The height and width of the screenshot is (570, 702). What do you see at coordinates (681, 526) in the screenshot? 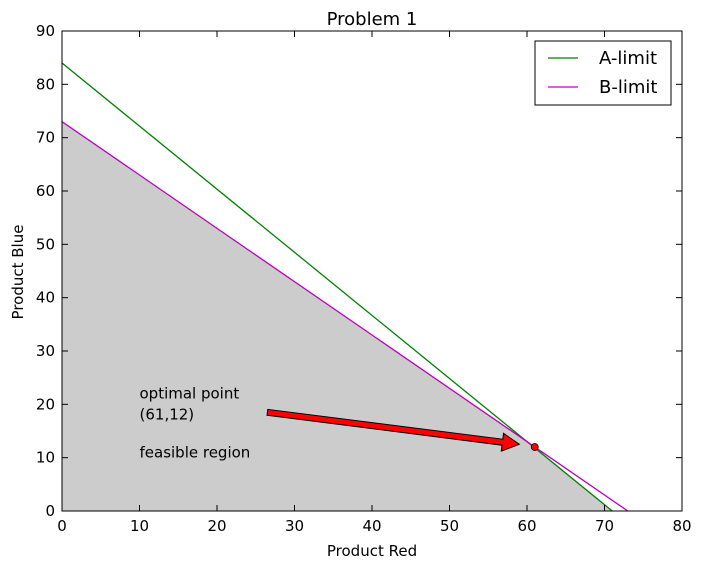
I see `x-tick-label: 80` at bounding box center [681, 526].